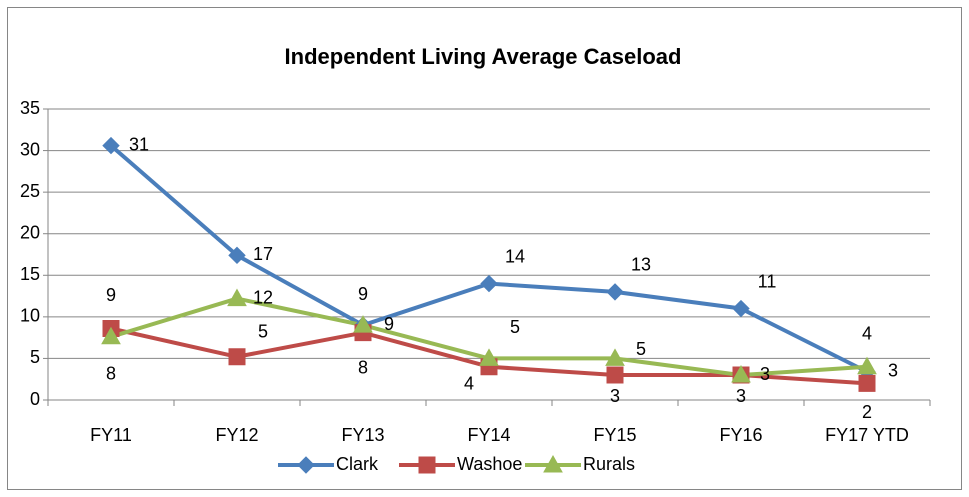  I want to click on y-tick-label: 10, so click(30, 316).